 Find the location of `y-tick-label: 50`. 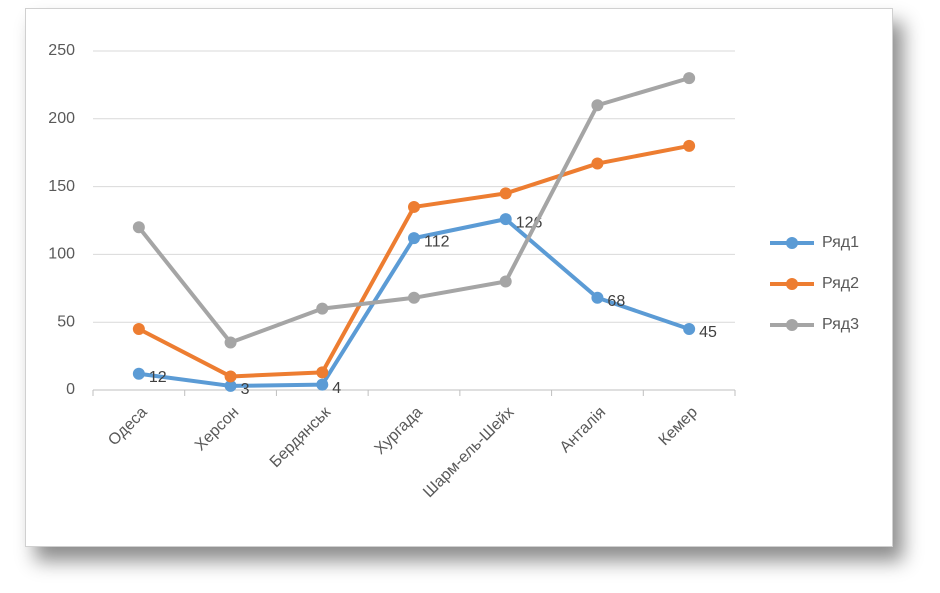

y-tick-label: 50 is located at coordinates (66, 321).